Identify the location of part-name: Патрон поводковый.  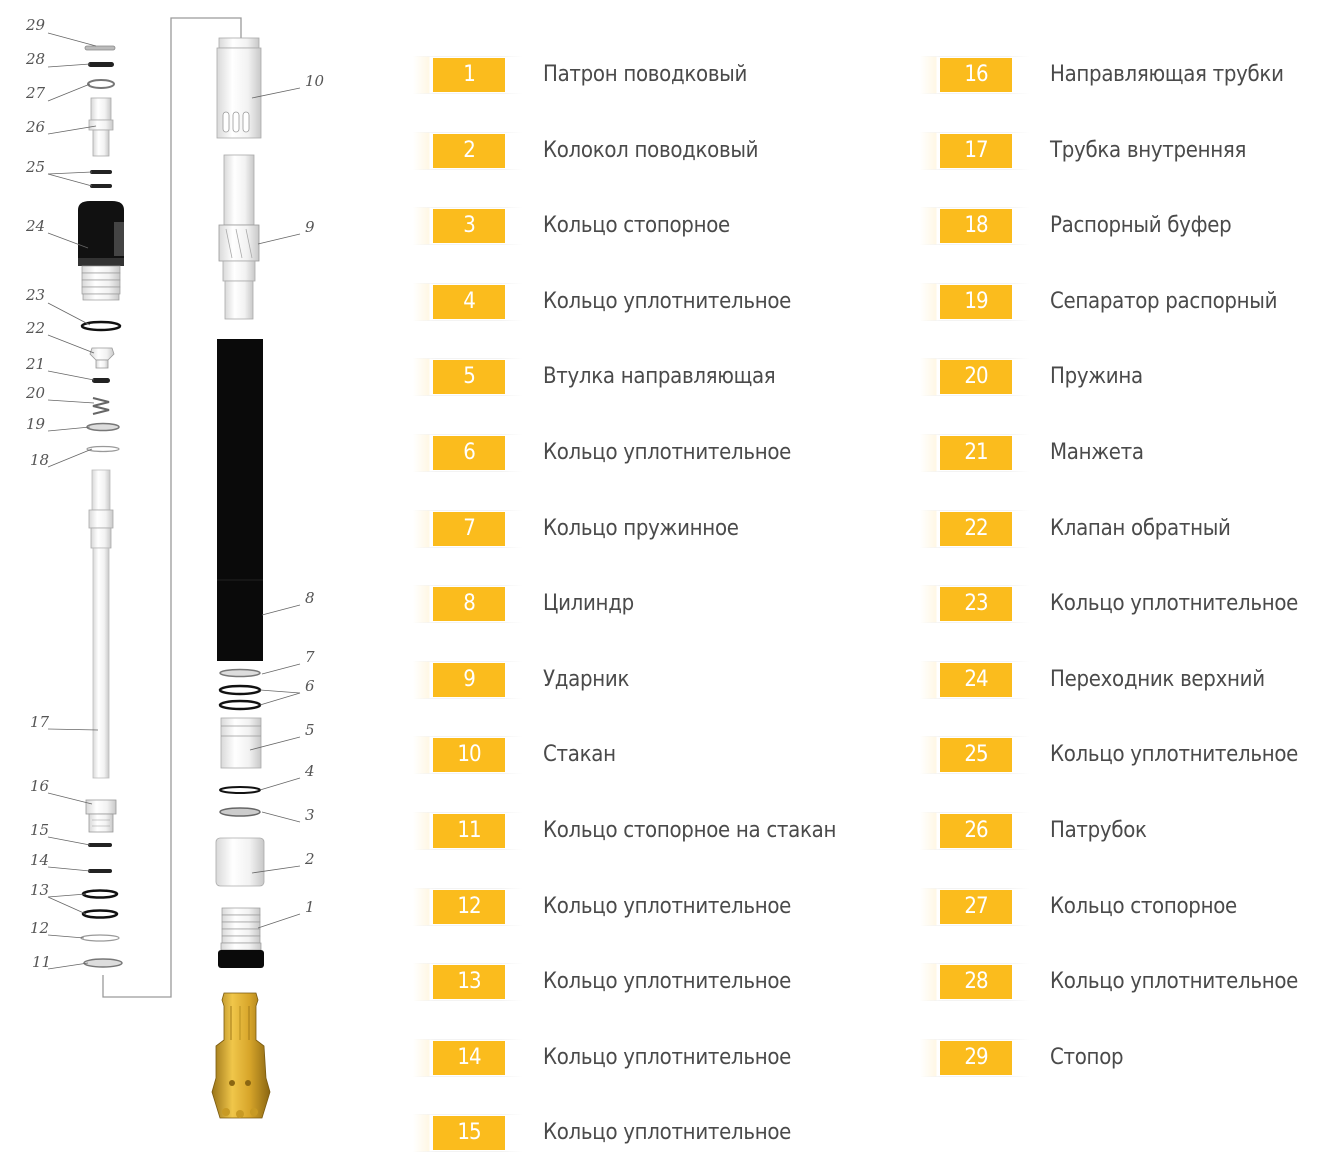
(645, 74).